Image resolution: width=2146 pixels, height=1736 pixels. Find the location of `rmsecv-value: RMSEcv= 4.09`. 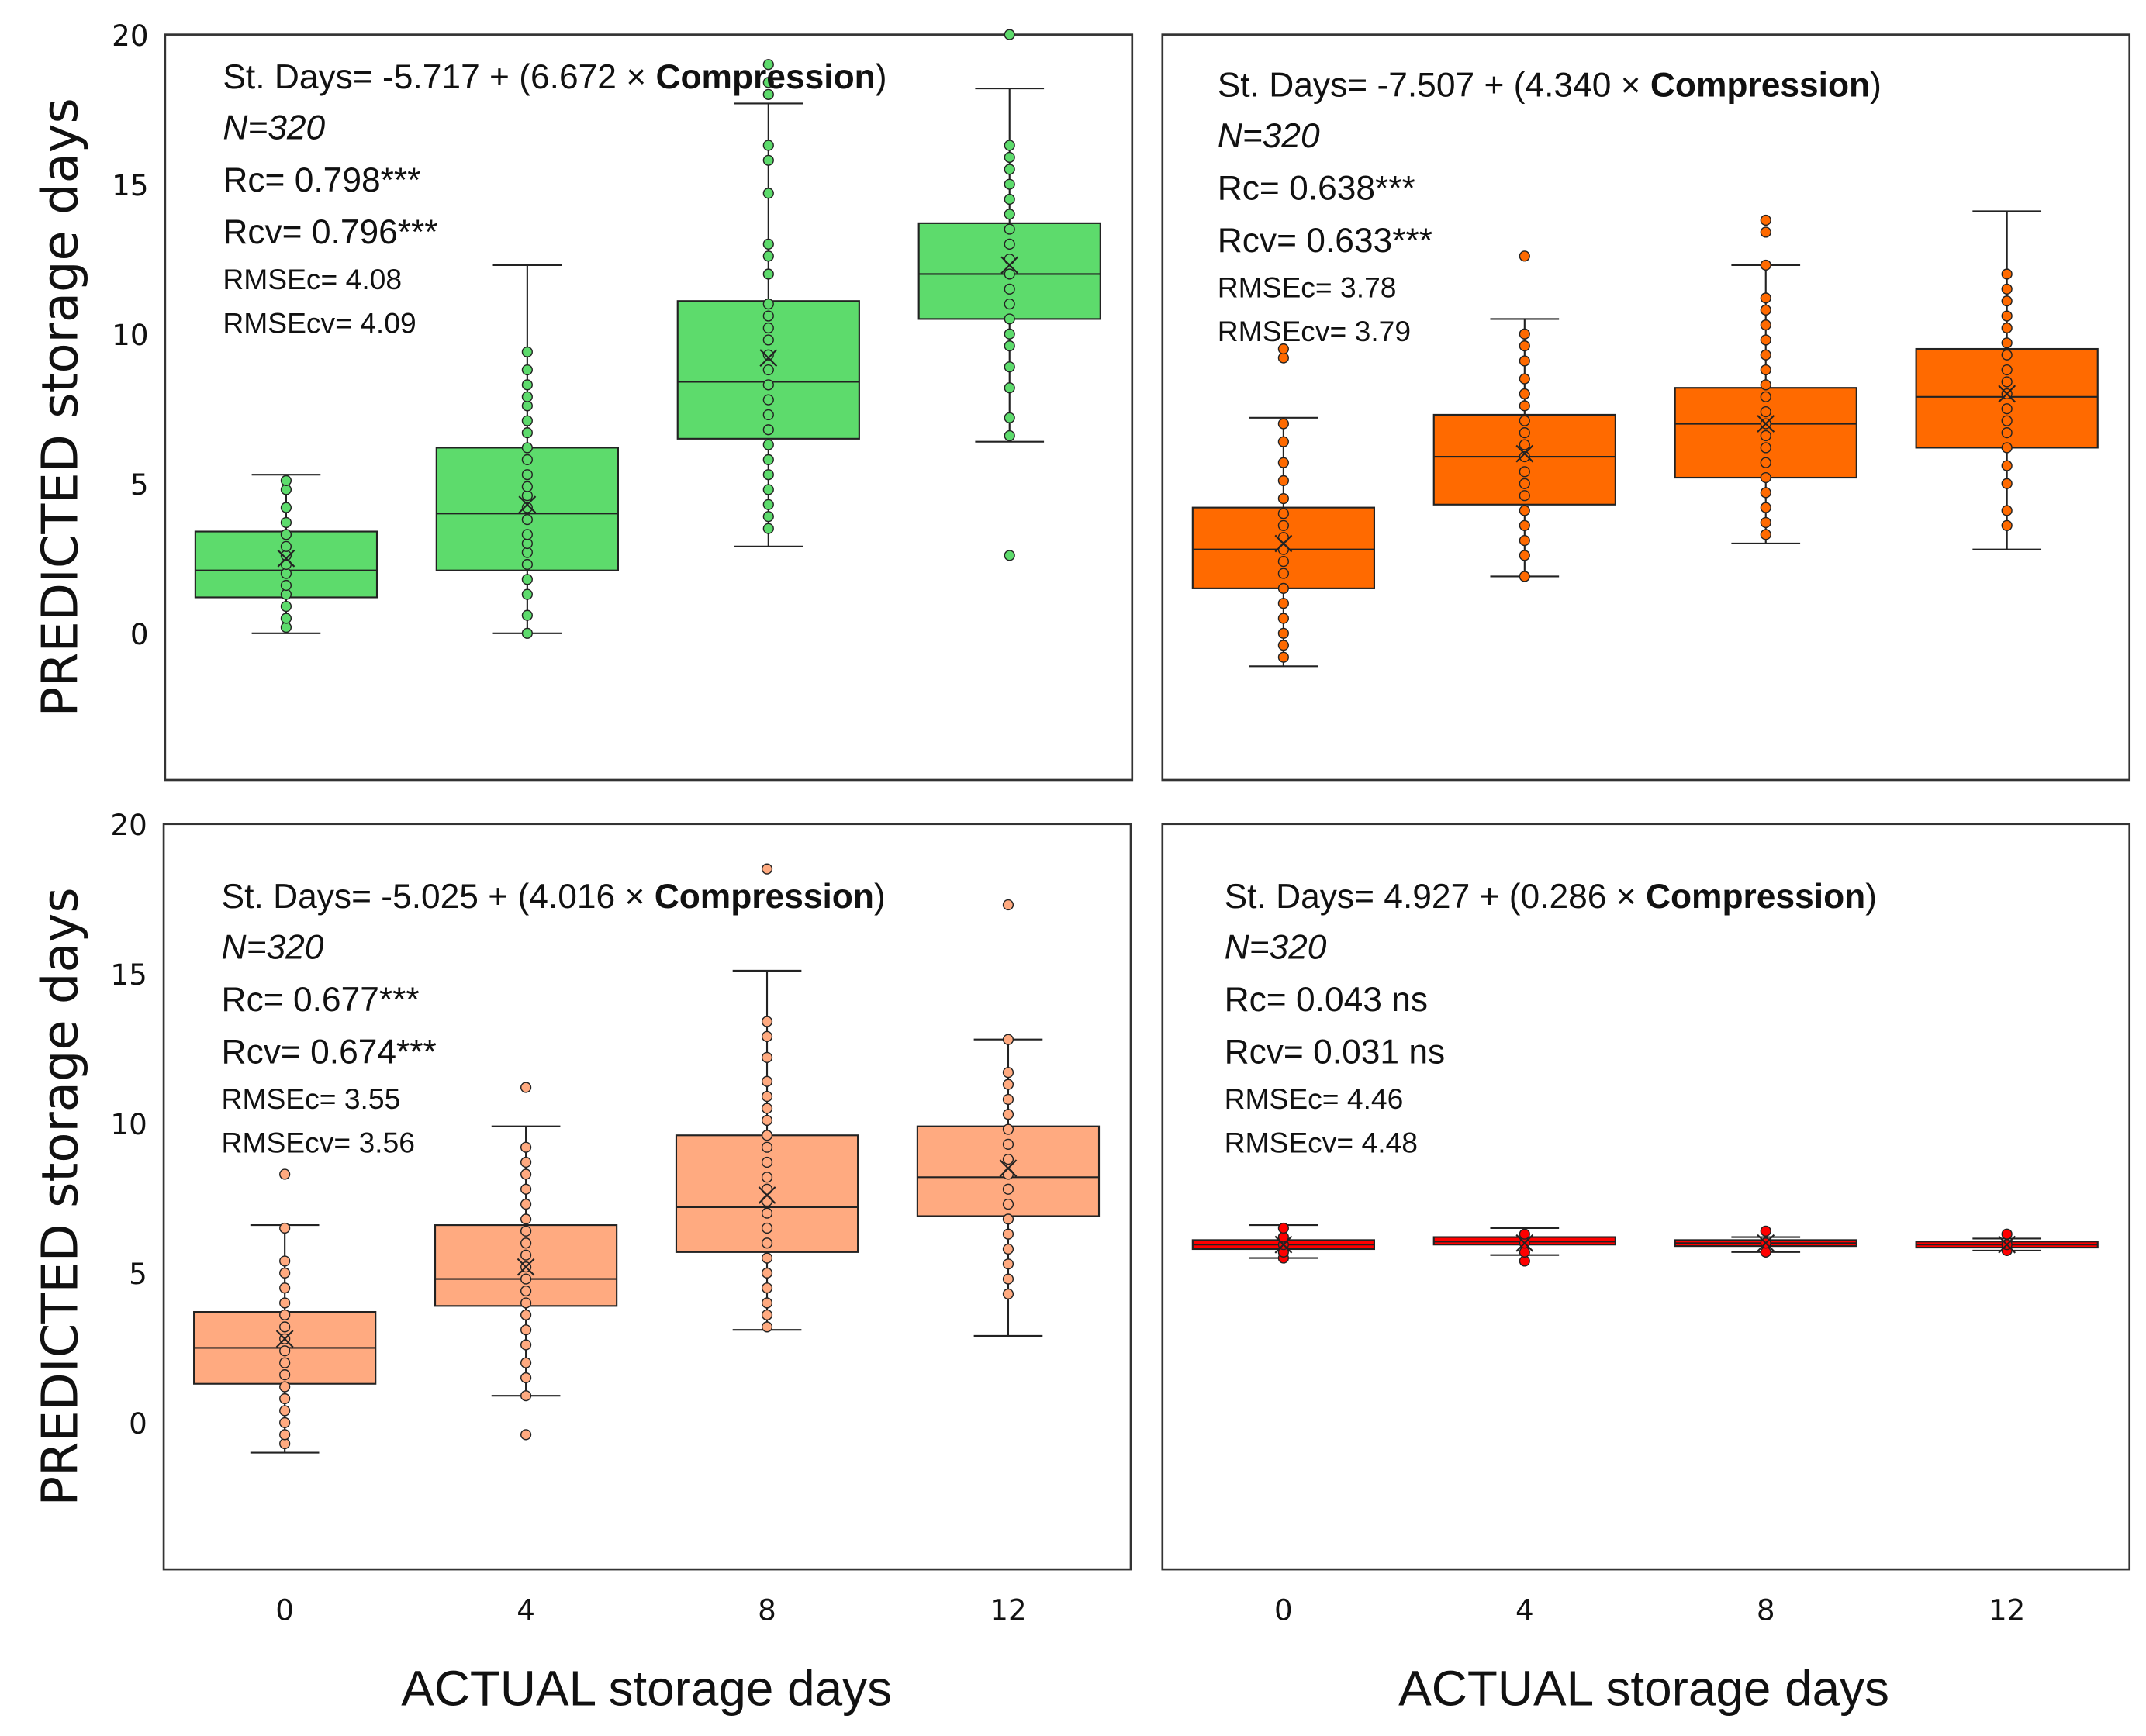

rmsecv-value: RMSEcv= 4.09 is located at coordinates (319, 323).